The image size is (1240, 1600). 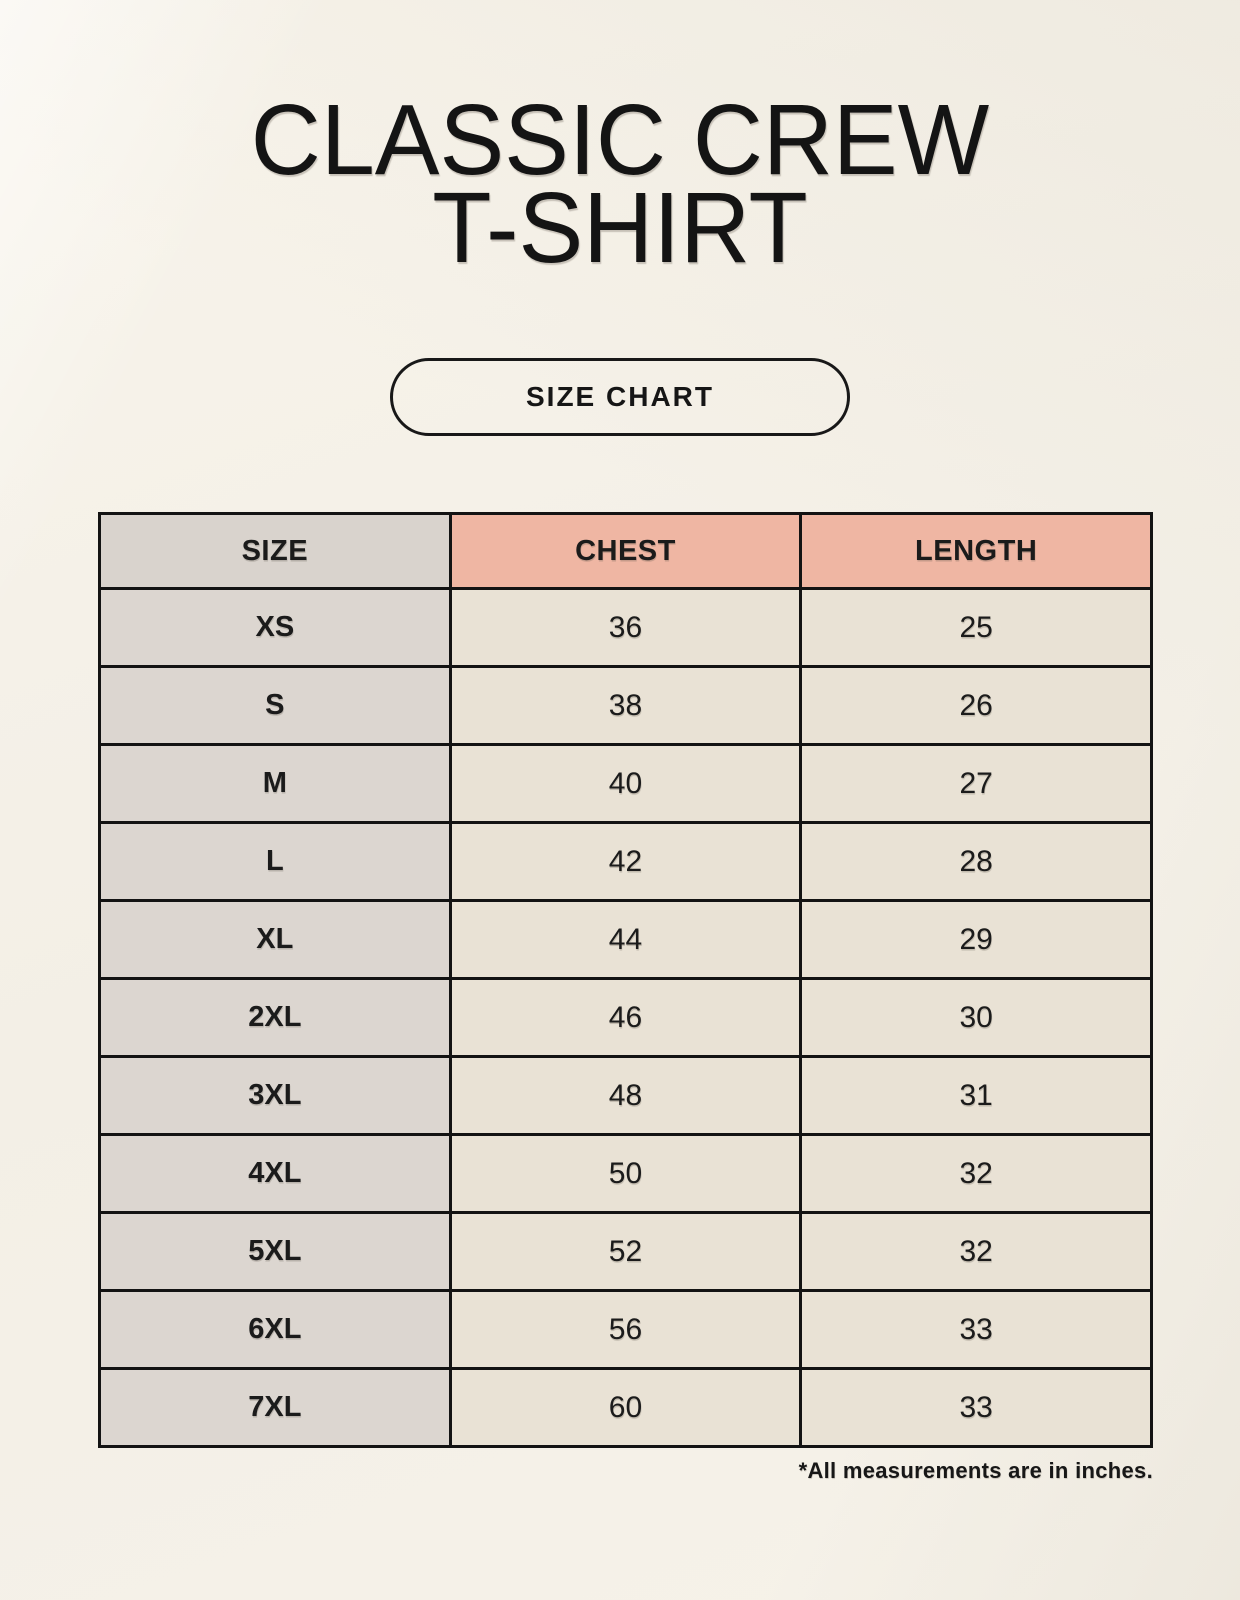 I want to click on size-cell: 5XL, so click(x=275, y=1251).